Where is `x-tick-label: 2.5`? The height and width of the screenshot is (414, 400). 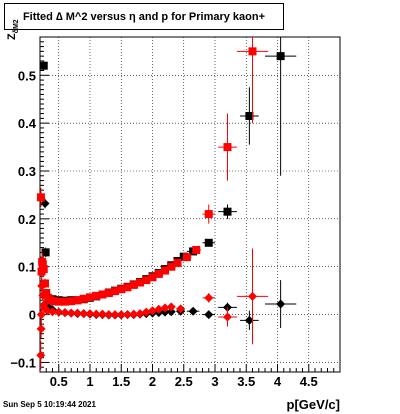
x-tick-label: 2.5 is located at coordinates (184, 381).